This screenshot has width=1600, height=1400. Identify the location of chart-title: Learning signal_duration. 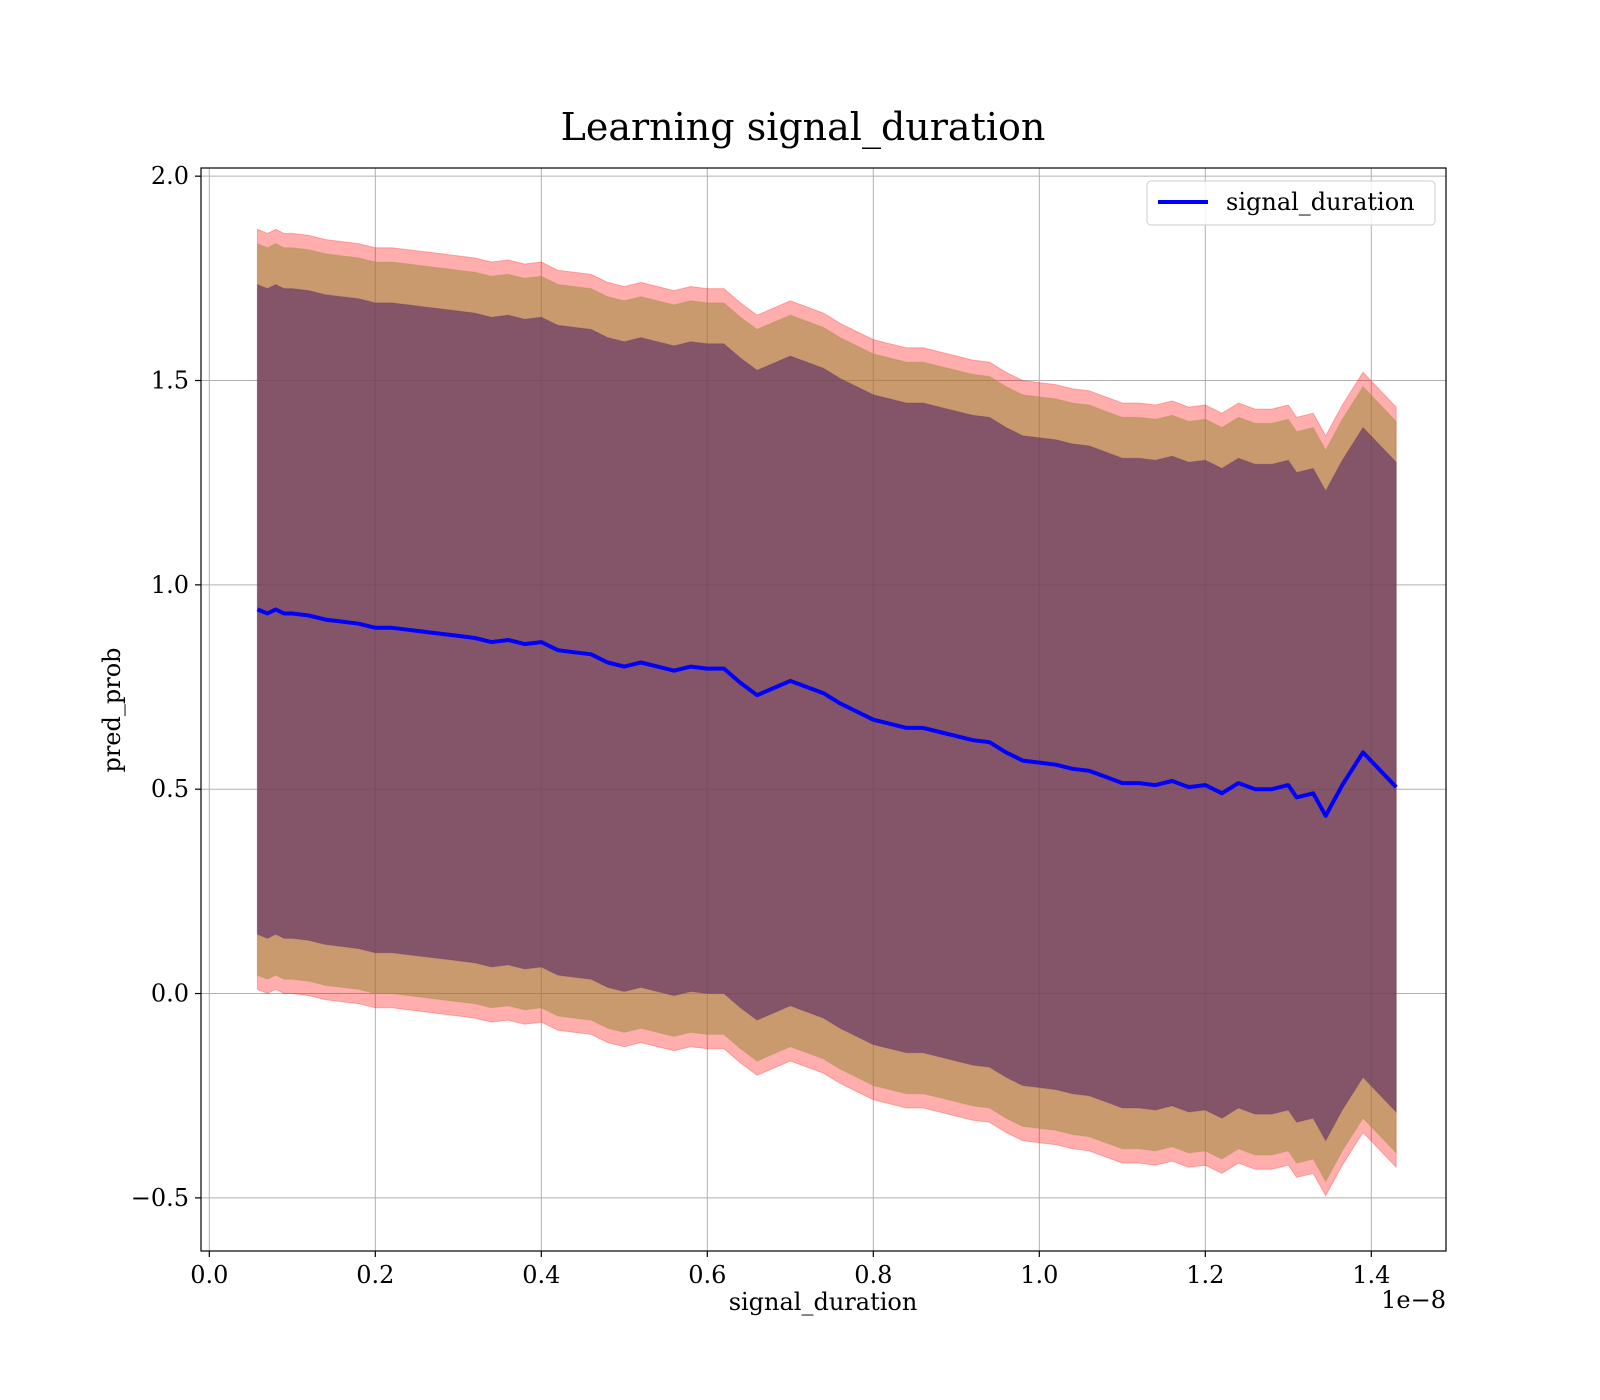
(803, 127).